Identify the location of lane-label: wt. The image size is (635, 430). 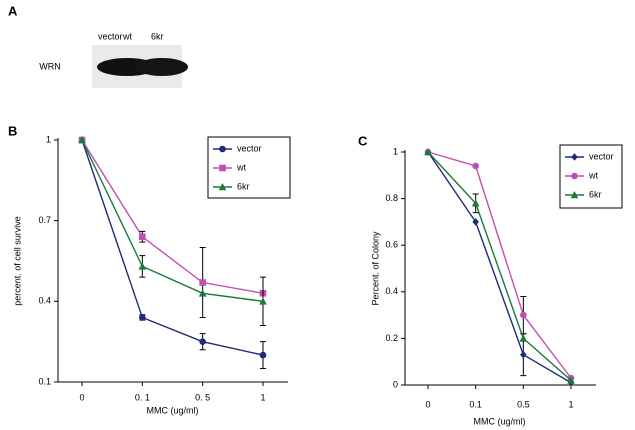
(127, 36).